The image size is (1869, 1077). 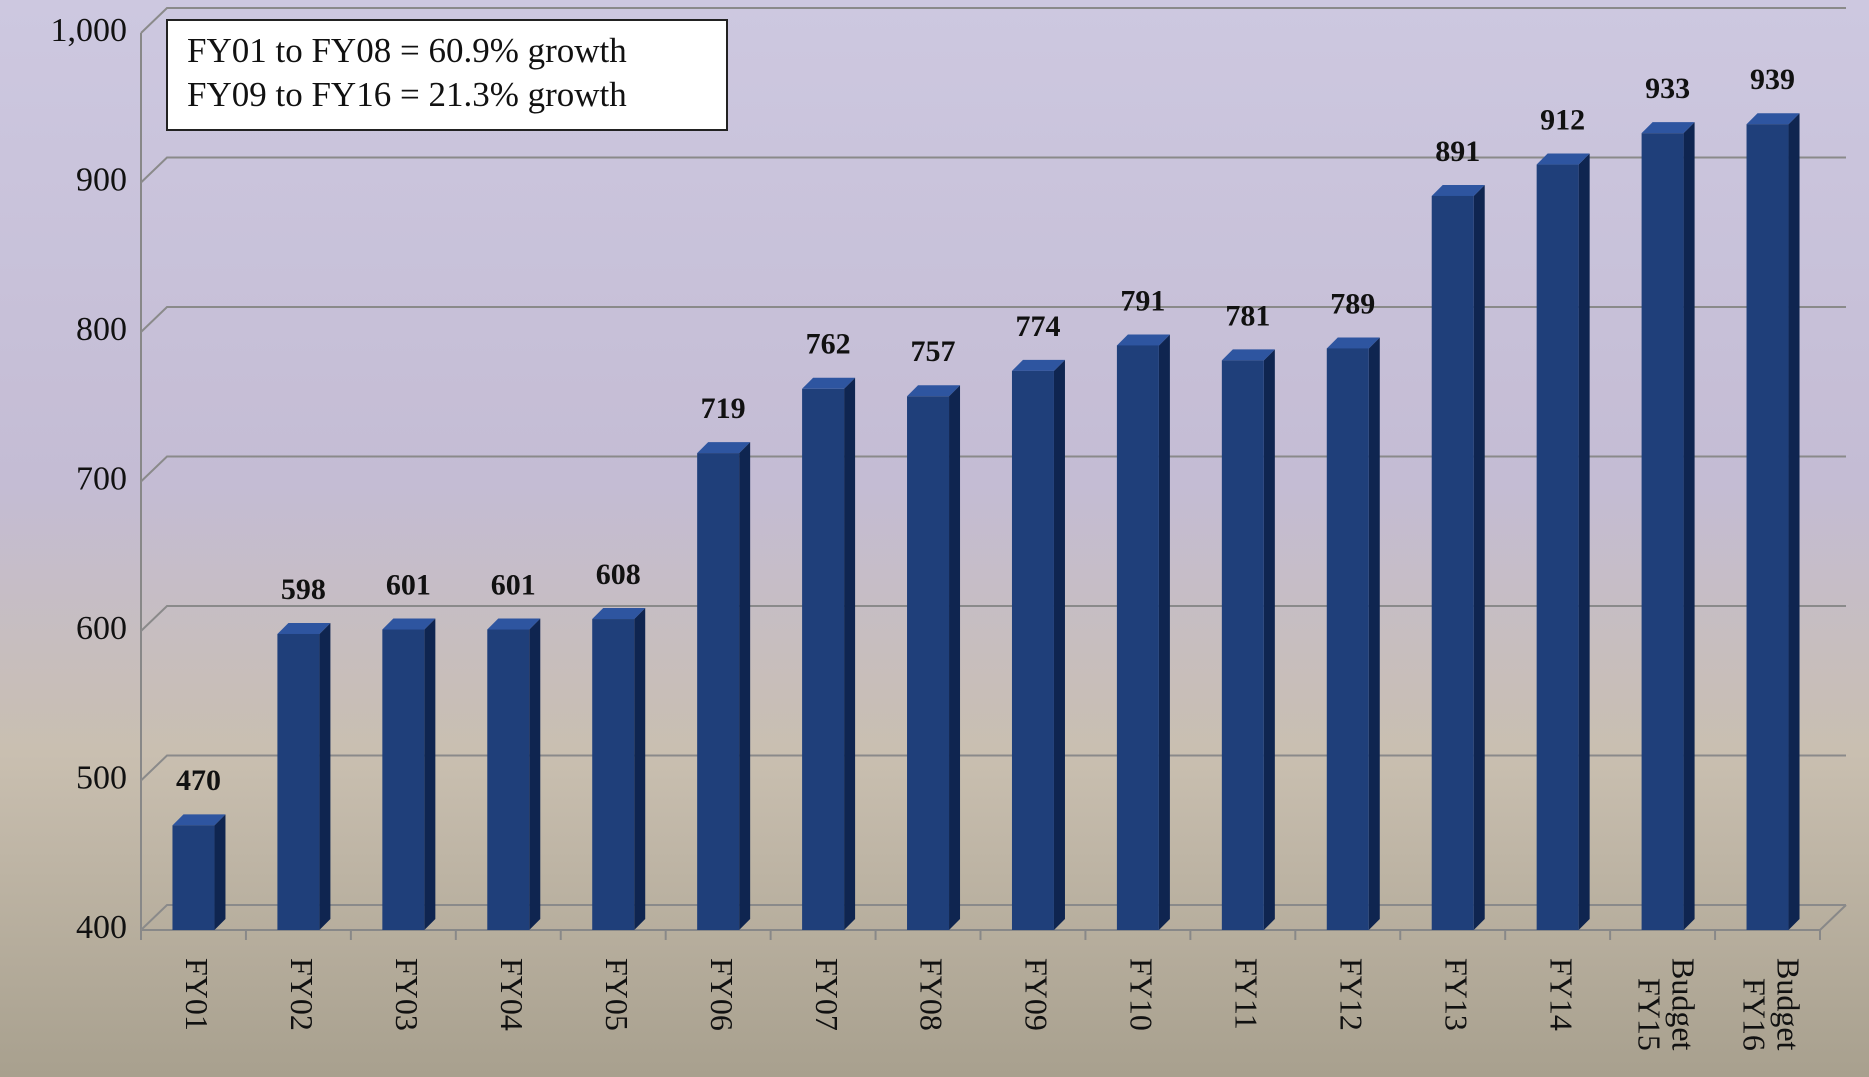 What do you see at coordinates (1562, 119) in the screenshot?
I see `value-label: 912` at bounding box center [1562, 119].